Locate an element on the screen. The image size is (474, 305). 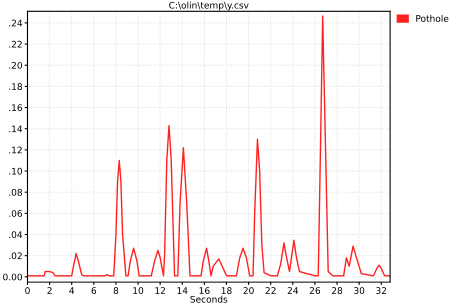
y-tick-label: .22 is located at coordinates (15, 44).